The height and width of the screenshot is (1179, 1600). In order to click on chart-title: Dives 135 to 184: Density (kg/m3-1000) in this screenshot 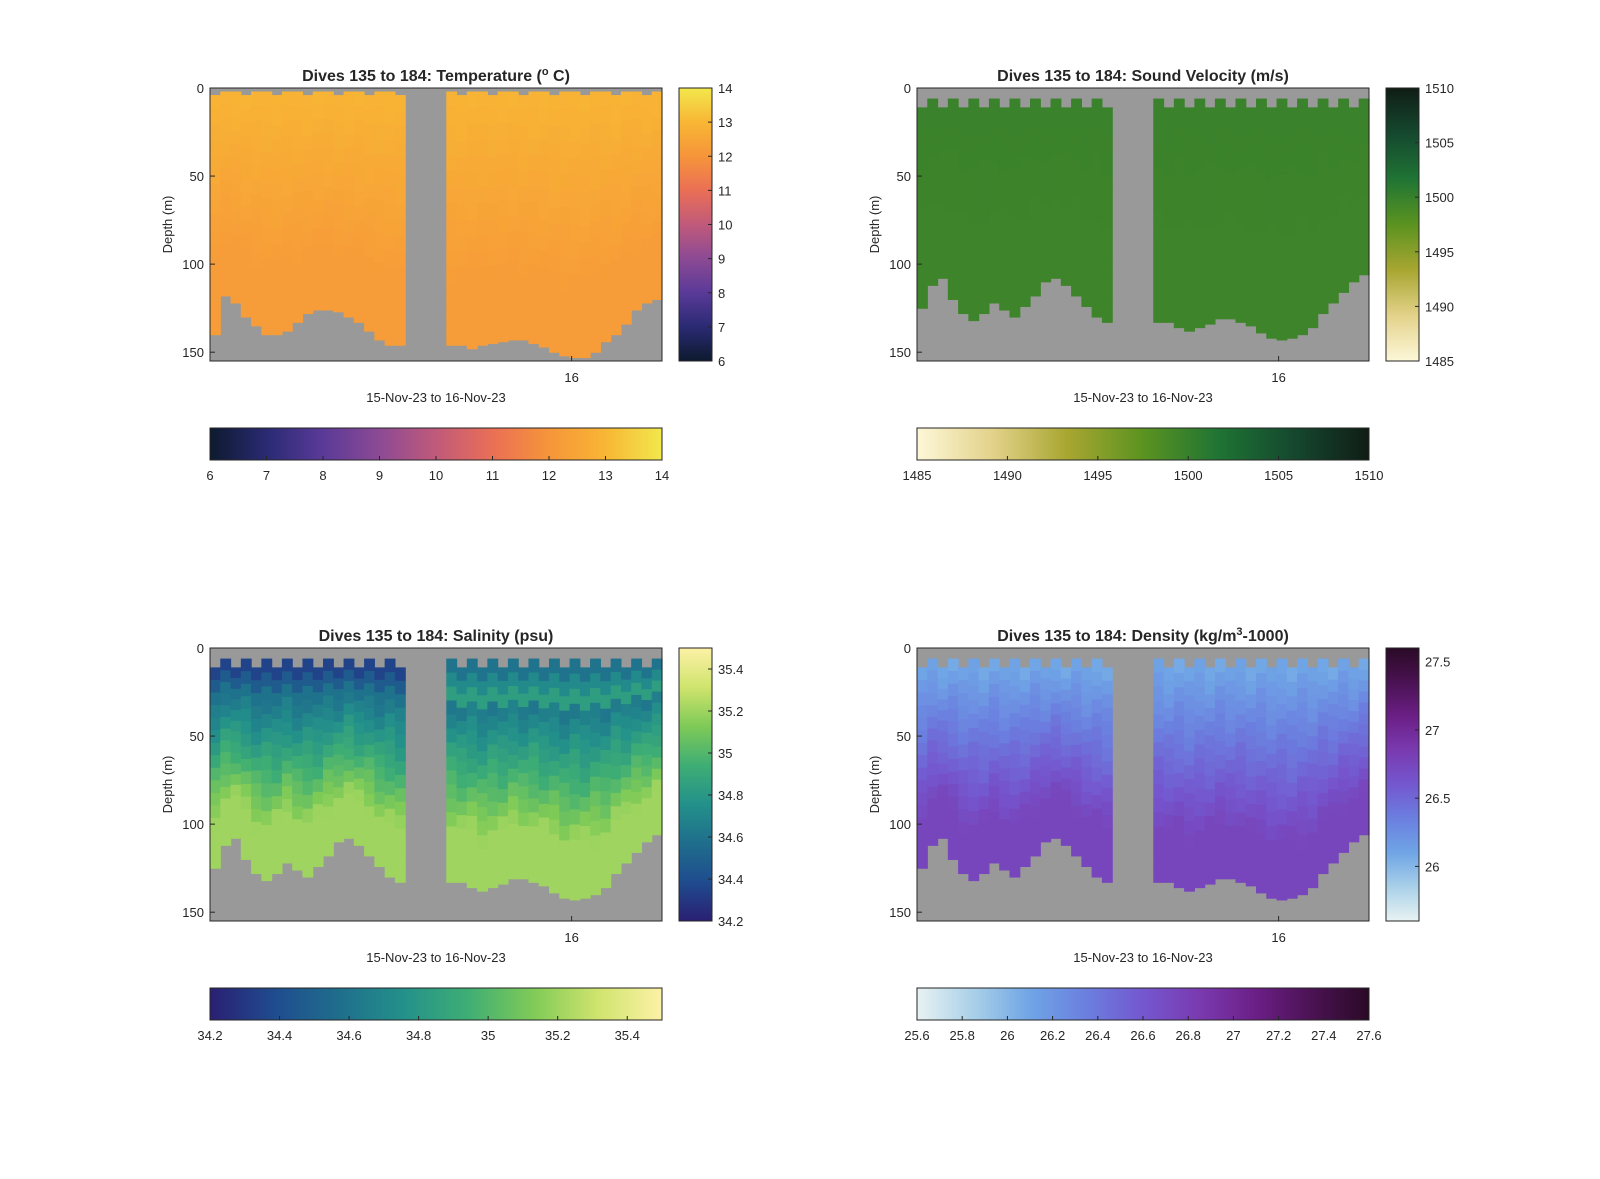, I will do `click(1143, 635)`.